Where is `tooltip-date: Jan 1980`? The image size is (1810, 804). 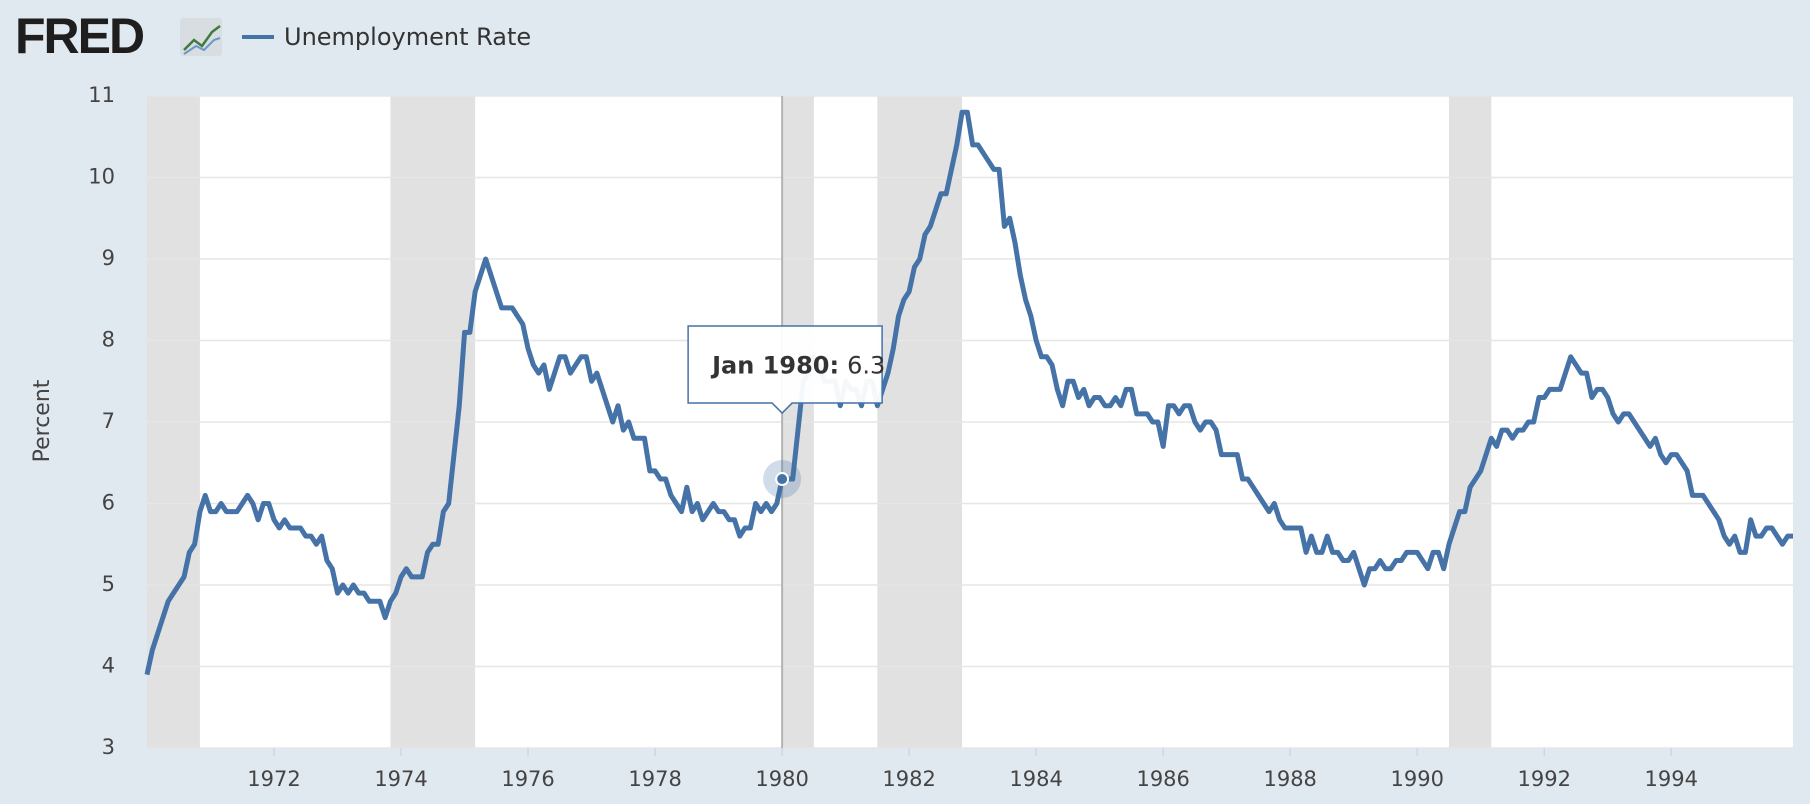 tooltip-date: Jan 1980 is located at coordinates (769, 366).